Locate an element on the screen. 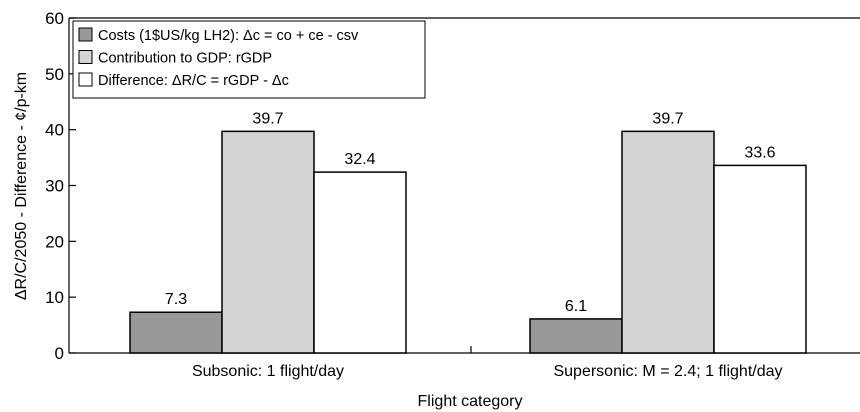 The height and width of the screenshot is (412, 860). legend-entry: Contribution to GDP: rGDP is located at coordinates (185, 59).